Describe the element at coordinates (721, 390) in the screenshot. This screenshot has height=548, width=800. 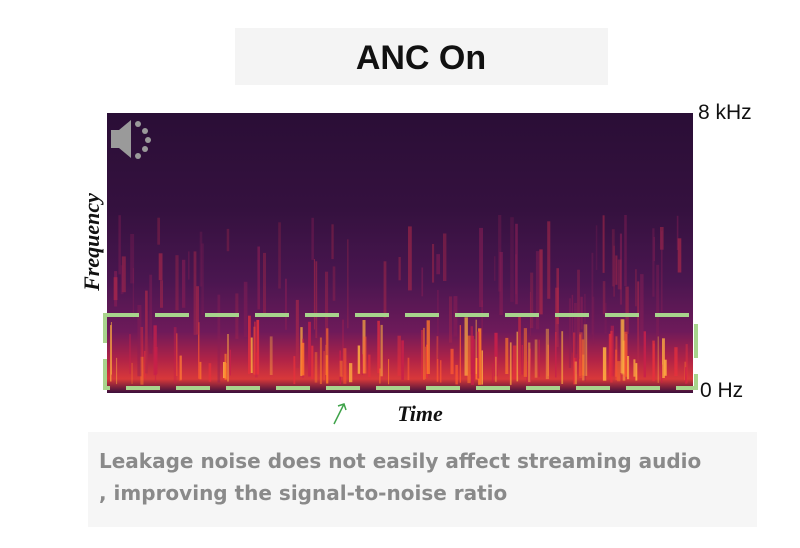
I see `bottom-frequency-label: 0 Hz` at that location.